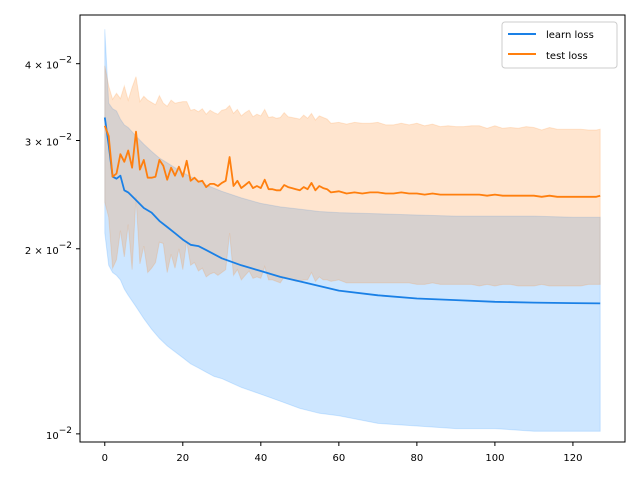 Image resolution: width=640 pixels, height=480 pixels. I want to click on y-tick-label: 4 × 10⁻², so click(48, 64).